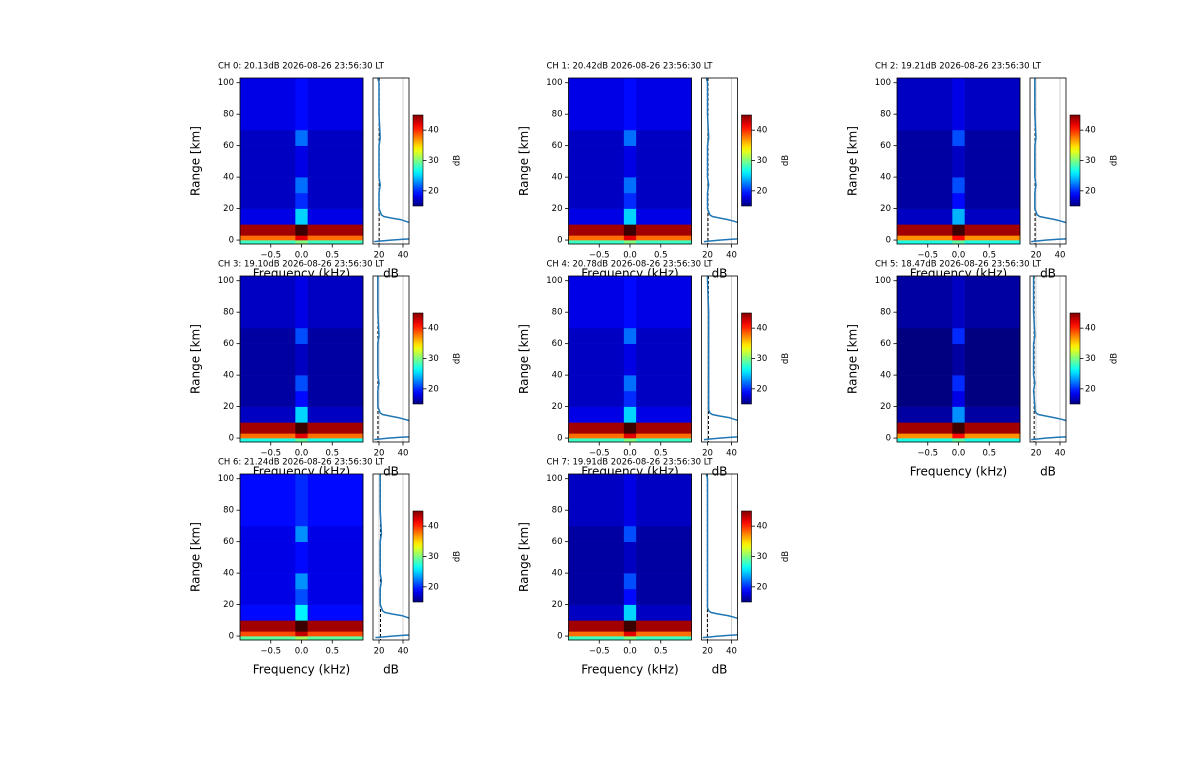 The width and height of the screenshot is (1200, 780). I want to click on profile-line, so click(1048, 160).